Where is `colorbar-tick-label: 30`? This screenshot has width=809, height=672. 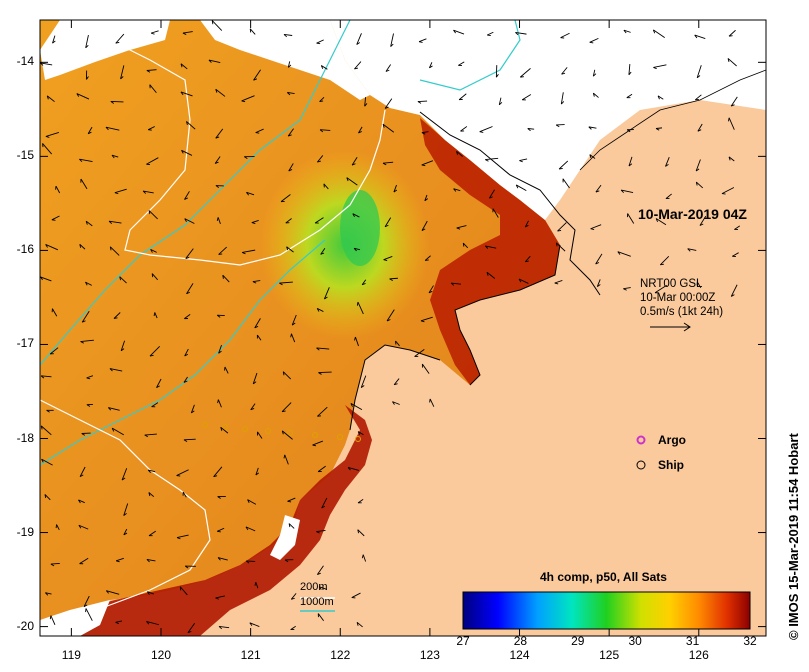
colorbar-tick-label: 30 is located at coordinates (635, 641).